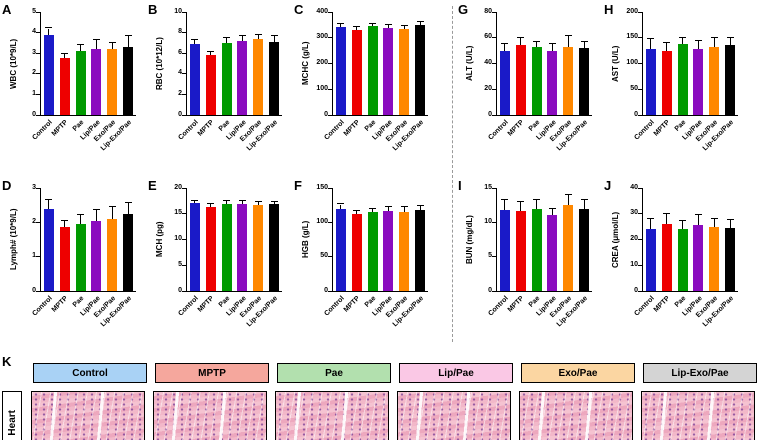  What do you see at coordinates (488, 11) in the screenshot?
I see `y-tick-label: 80` at bounding box center [488, 11].